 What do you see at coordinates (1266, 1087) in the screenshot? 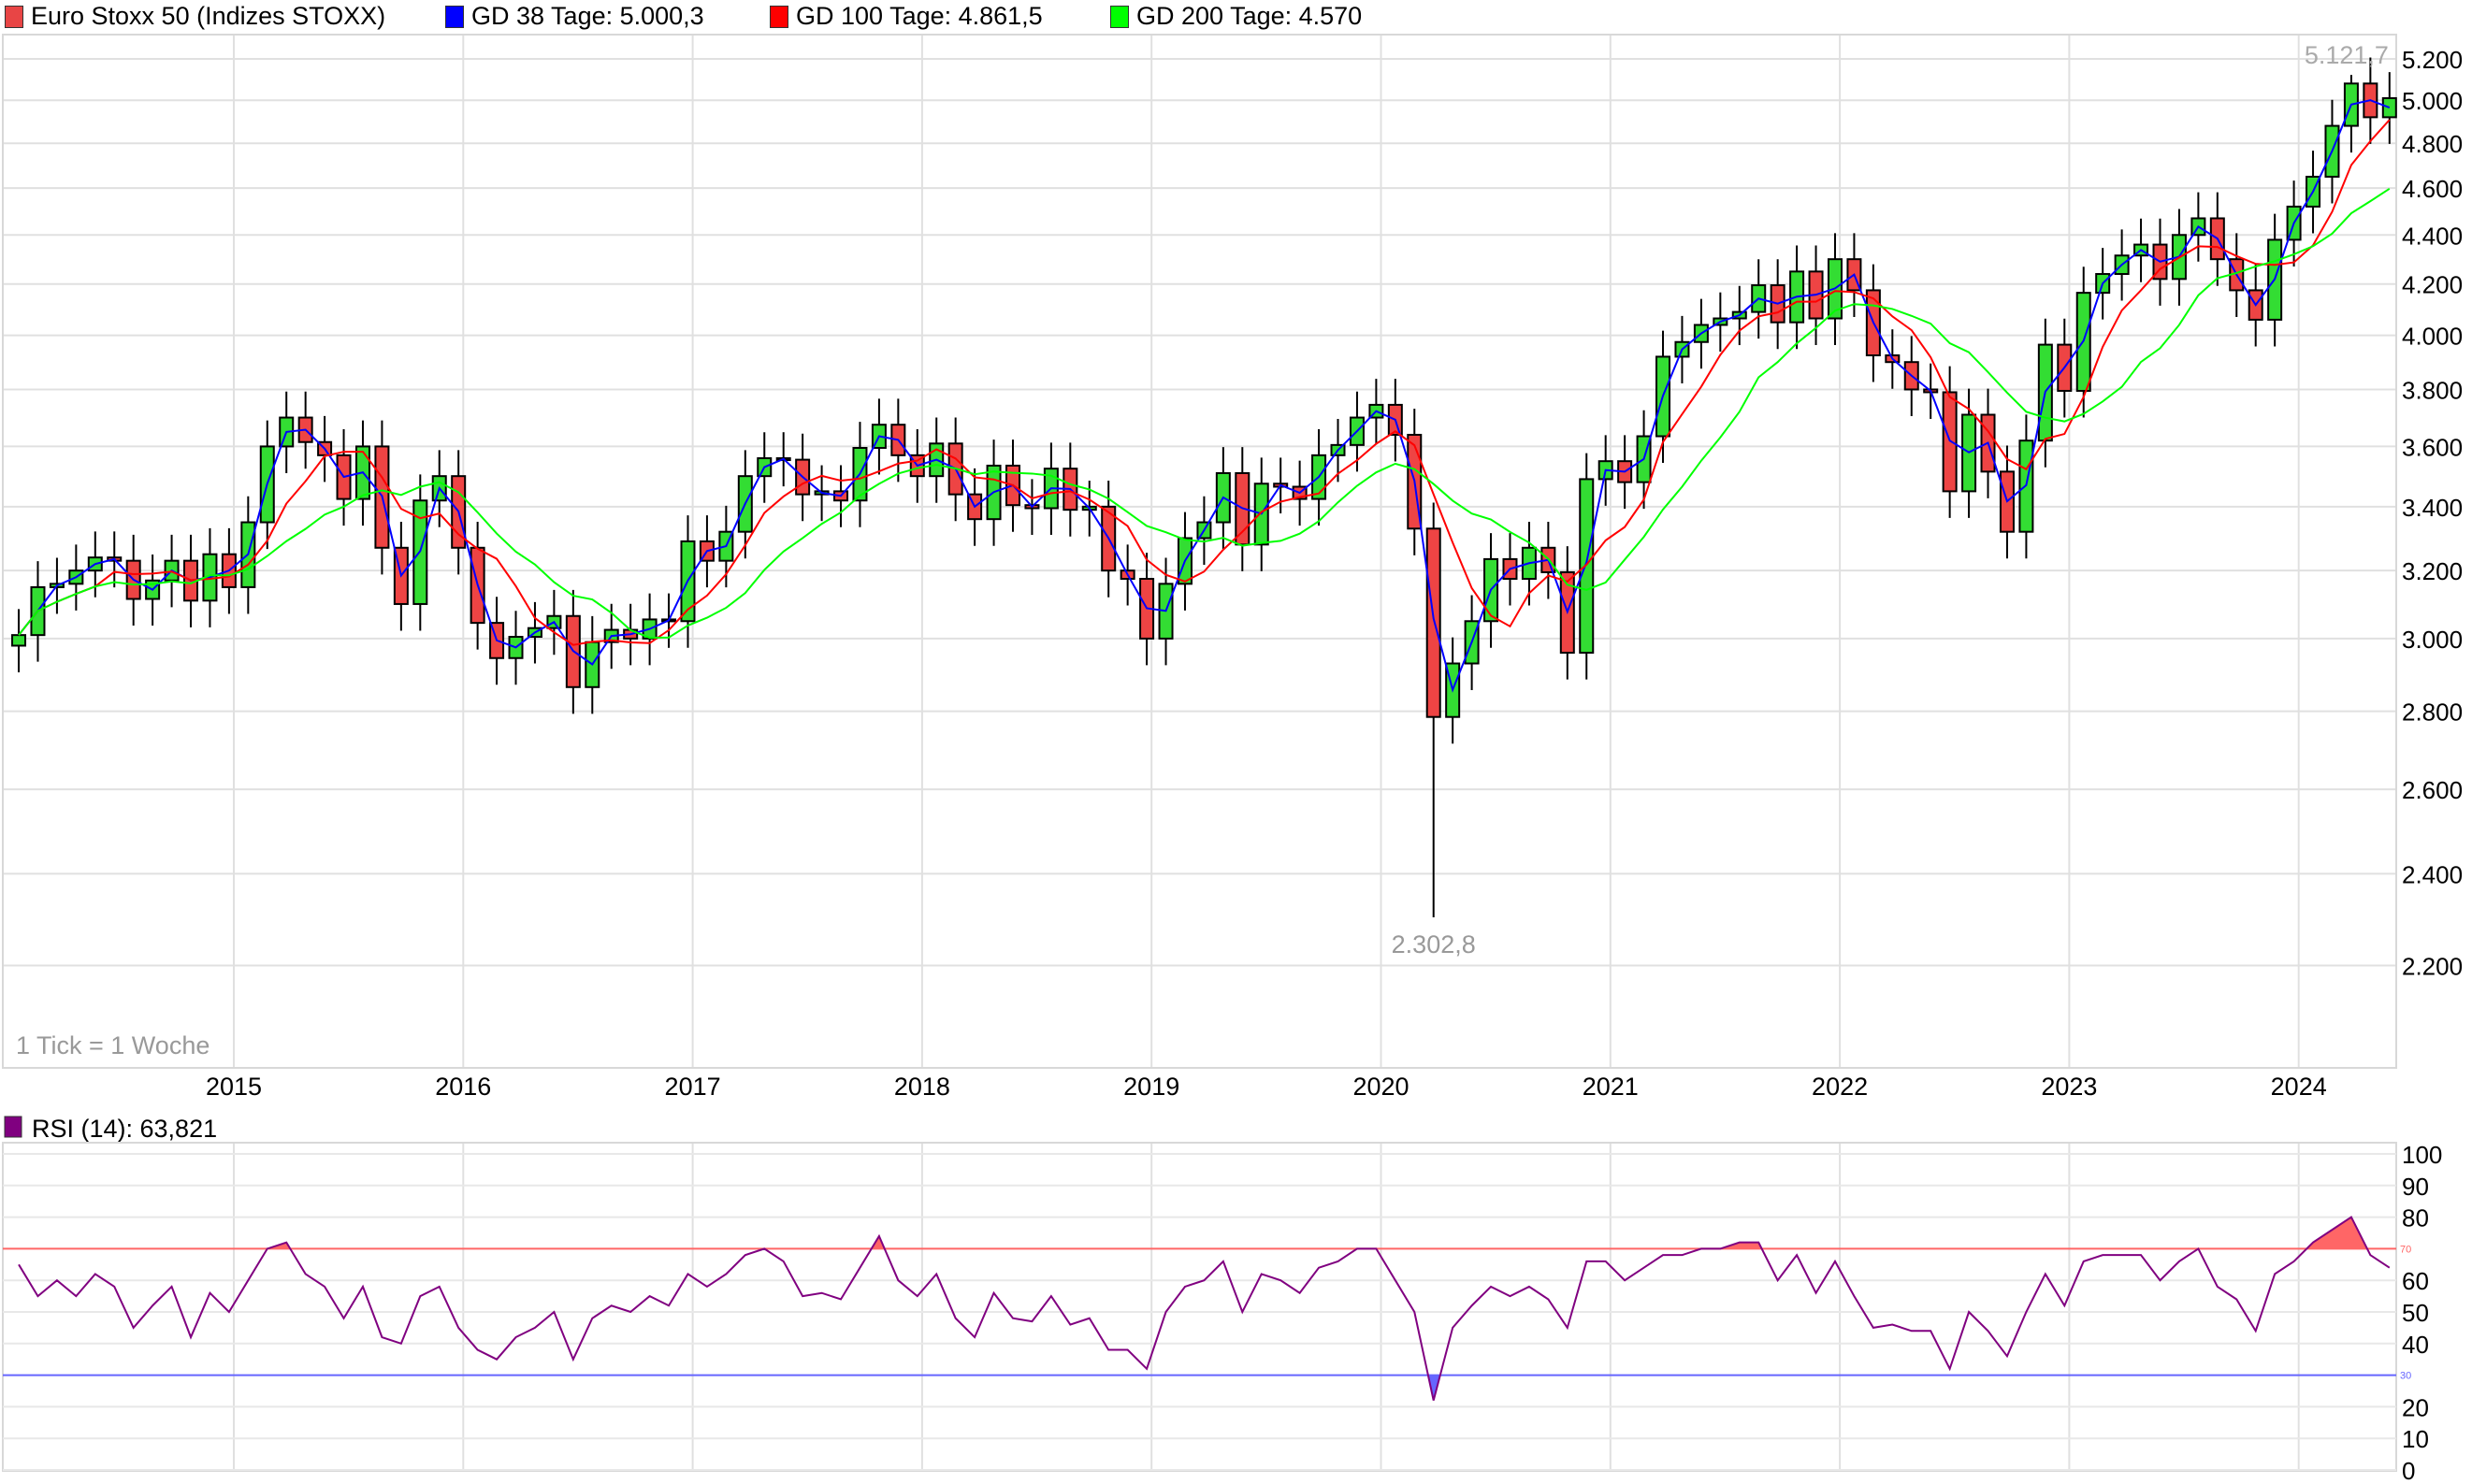
I see `time-axis: 2015 2016 2017 2018 2019 2020 2021 2022 2023 2024` at bounding box center [1266, 1087].